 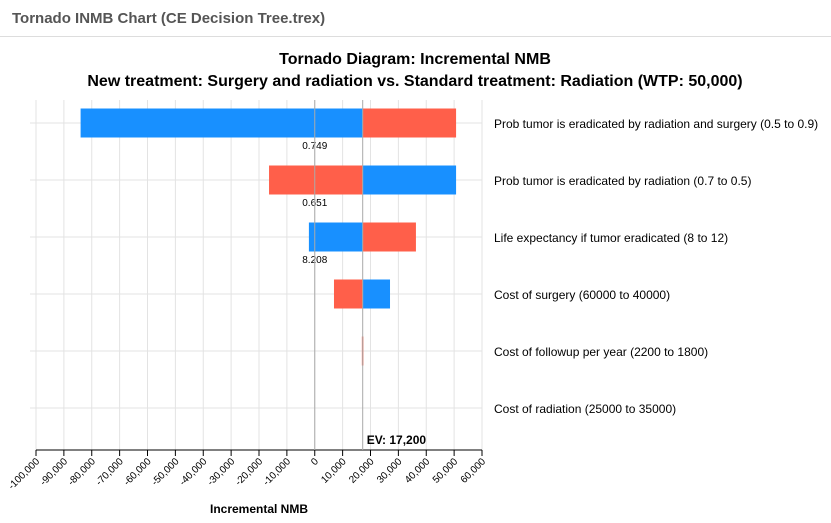 I want to click on x-tick-label: -50,000, so click(x=166, y=472).